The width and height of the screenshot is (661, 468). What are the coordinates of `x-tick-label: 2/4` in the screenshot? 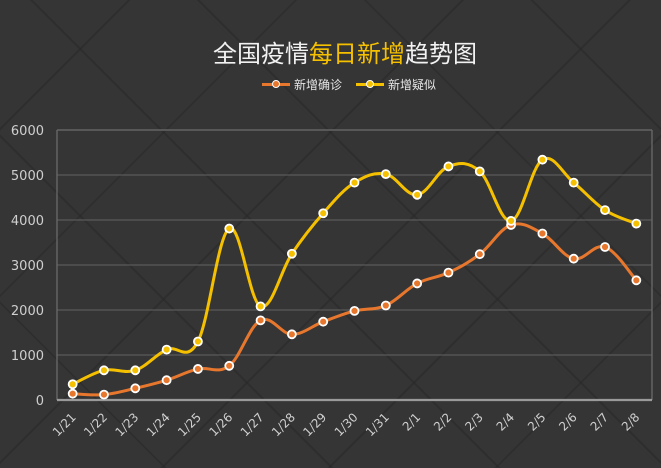 It's located at (506, 422).